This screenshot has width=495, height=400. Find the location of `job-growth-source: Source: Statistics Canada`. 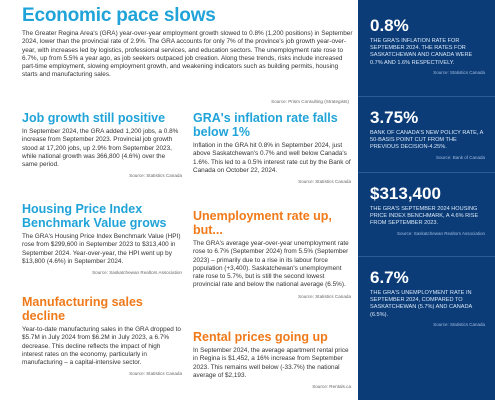

job-growth-source: Source: Statistics Canada is located at coordinates (155, 176).